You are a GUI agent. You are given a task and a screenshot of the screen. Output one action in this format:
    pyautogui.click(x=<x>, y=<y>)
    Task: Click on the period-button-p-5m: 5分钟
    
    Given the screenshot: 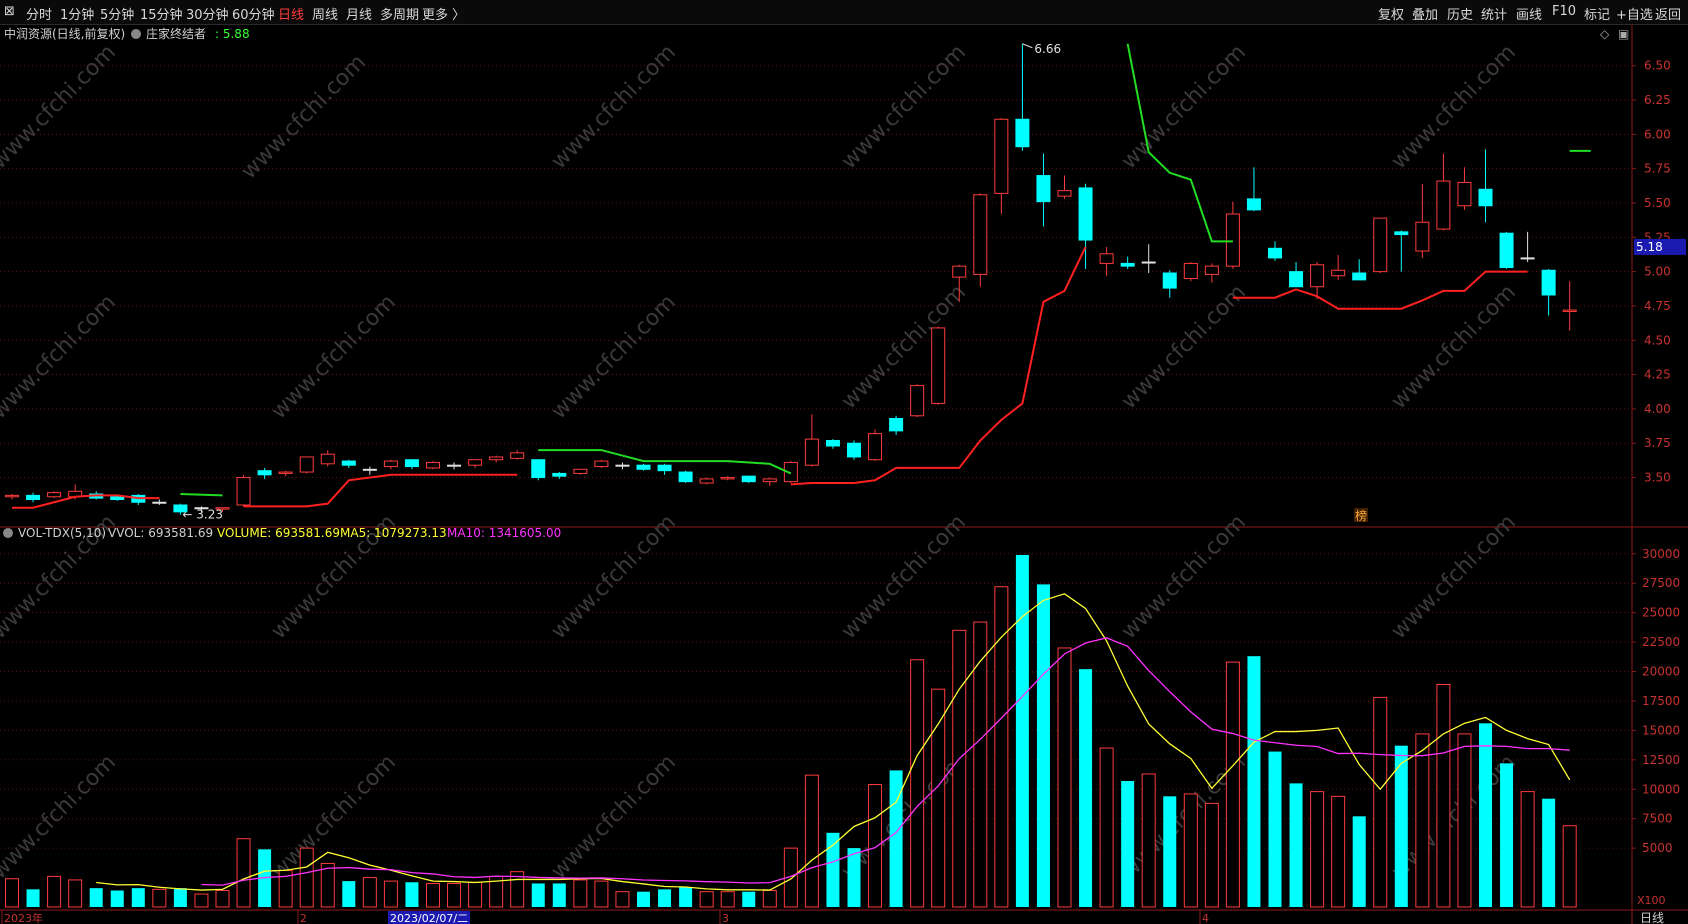 What is the action you would take?
    pyautogui.click(x=117, y=15)
    